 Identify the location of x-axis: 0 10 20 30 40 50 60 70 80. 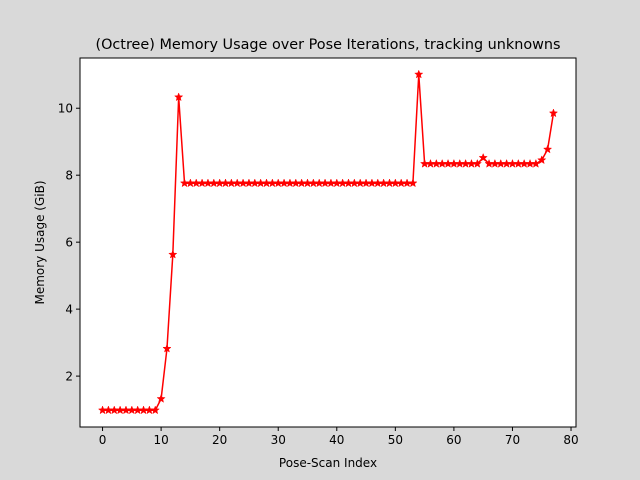
(339, 437).